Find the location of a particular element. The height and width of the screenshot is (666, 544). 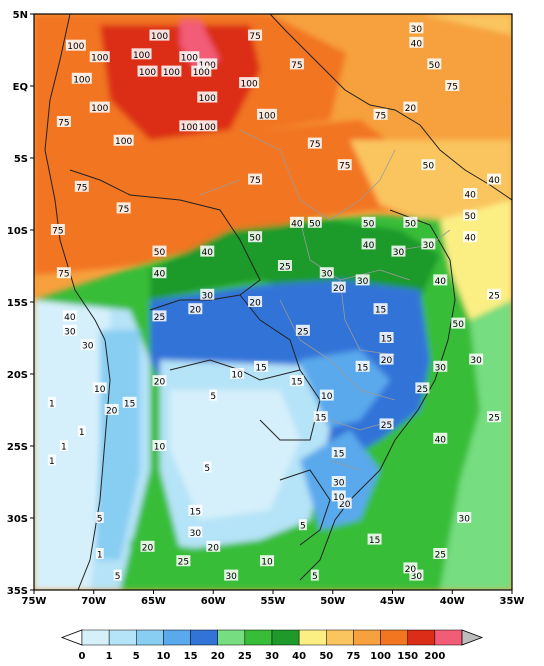

lat-tick-label: 35S is located at coordinates (17, 591).